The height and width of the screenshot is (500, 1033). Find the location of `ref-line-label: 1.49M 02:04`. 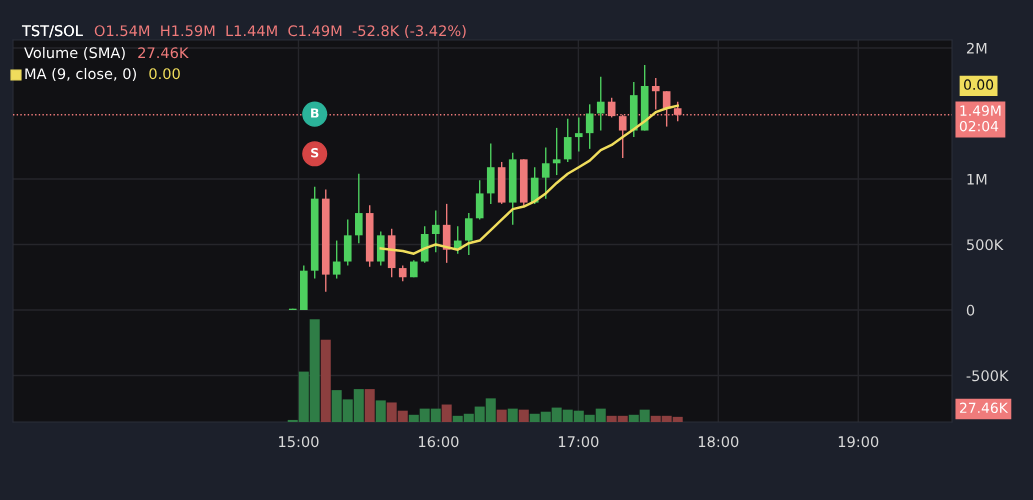

ref-line-label: 1.49M 02:04 is located at coordinates (980, 118).